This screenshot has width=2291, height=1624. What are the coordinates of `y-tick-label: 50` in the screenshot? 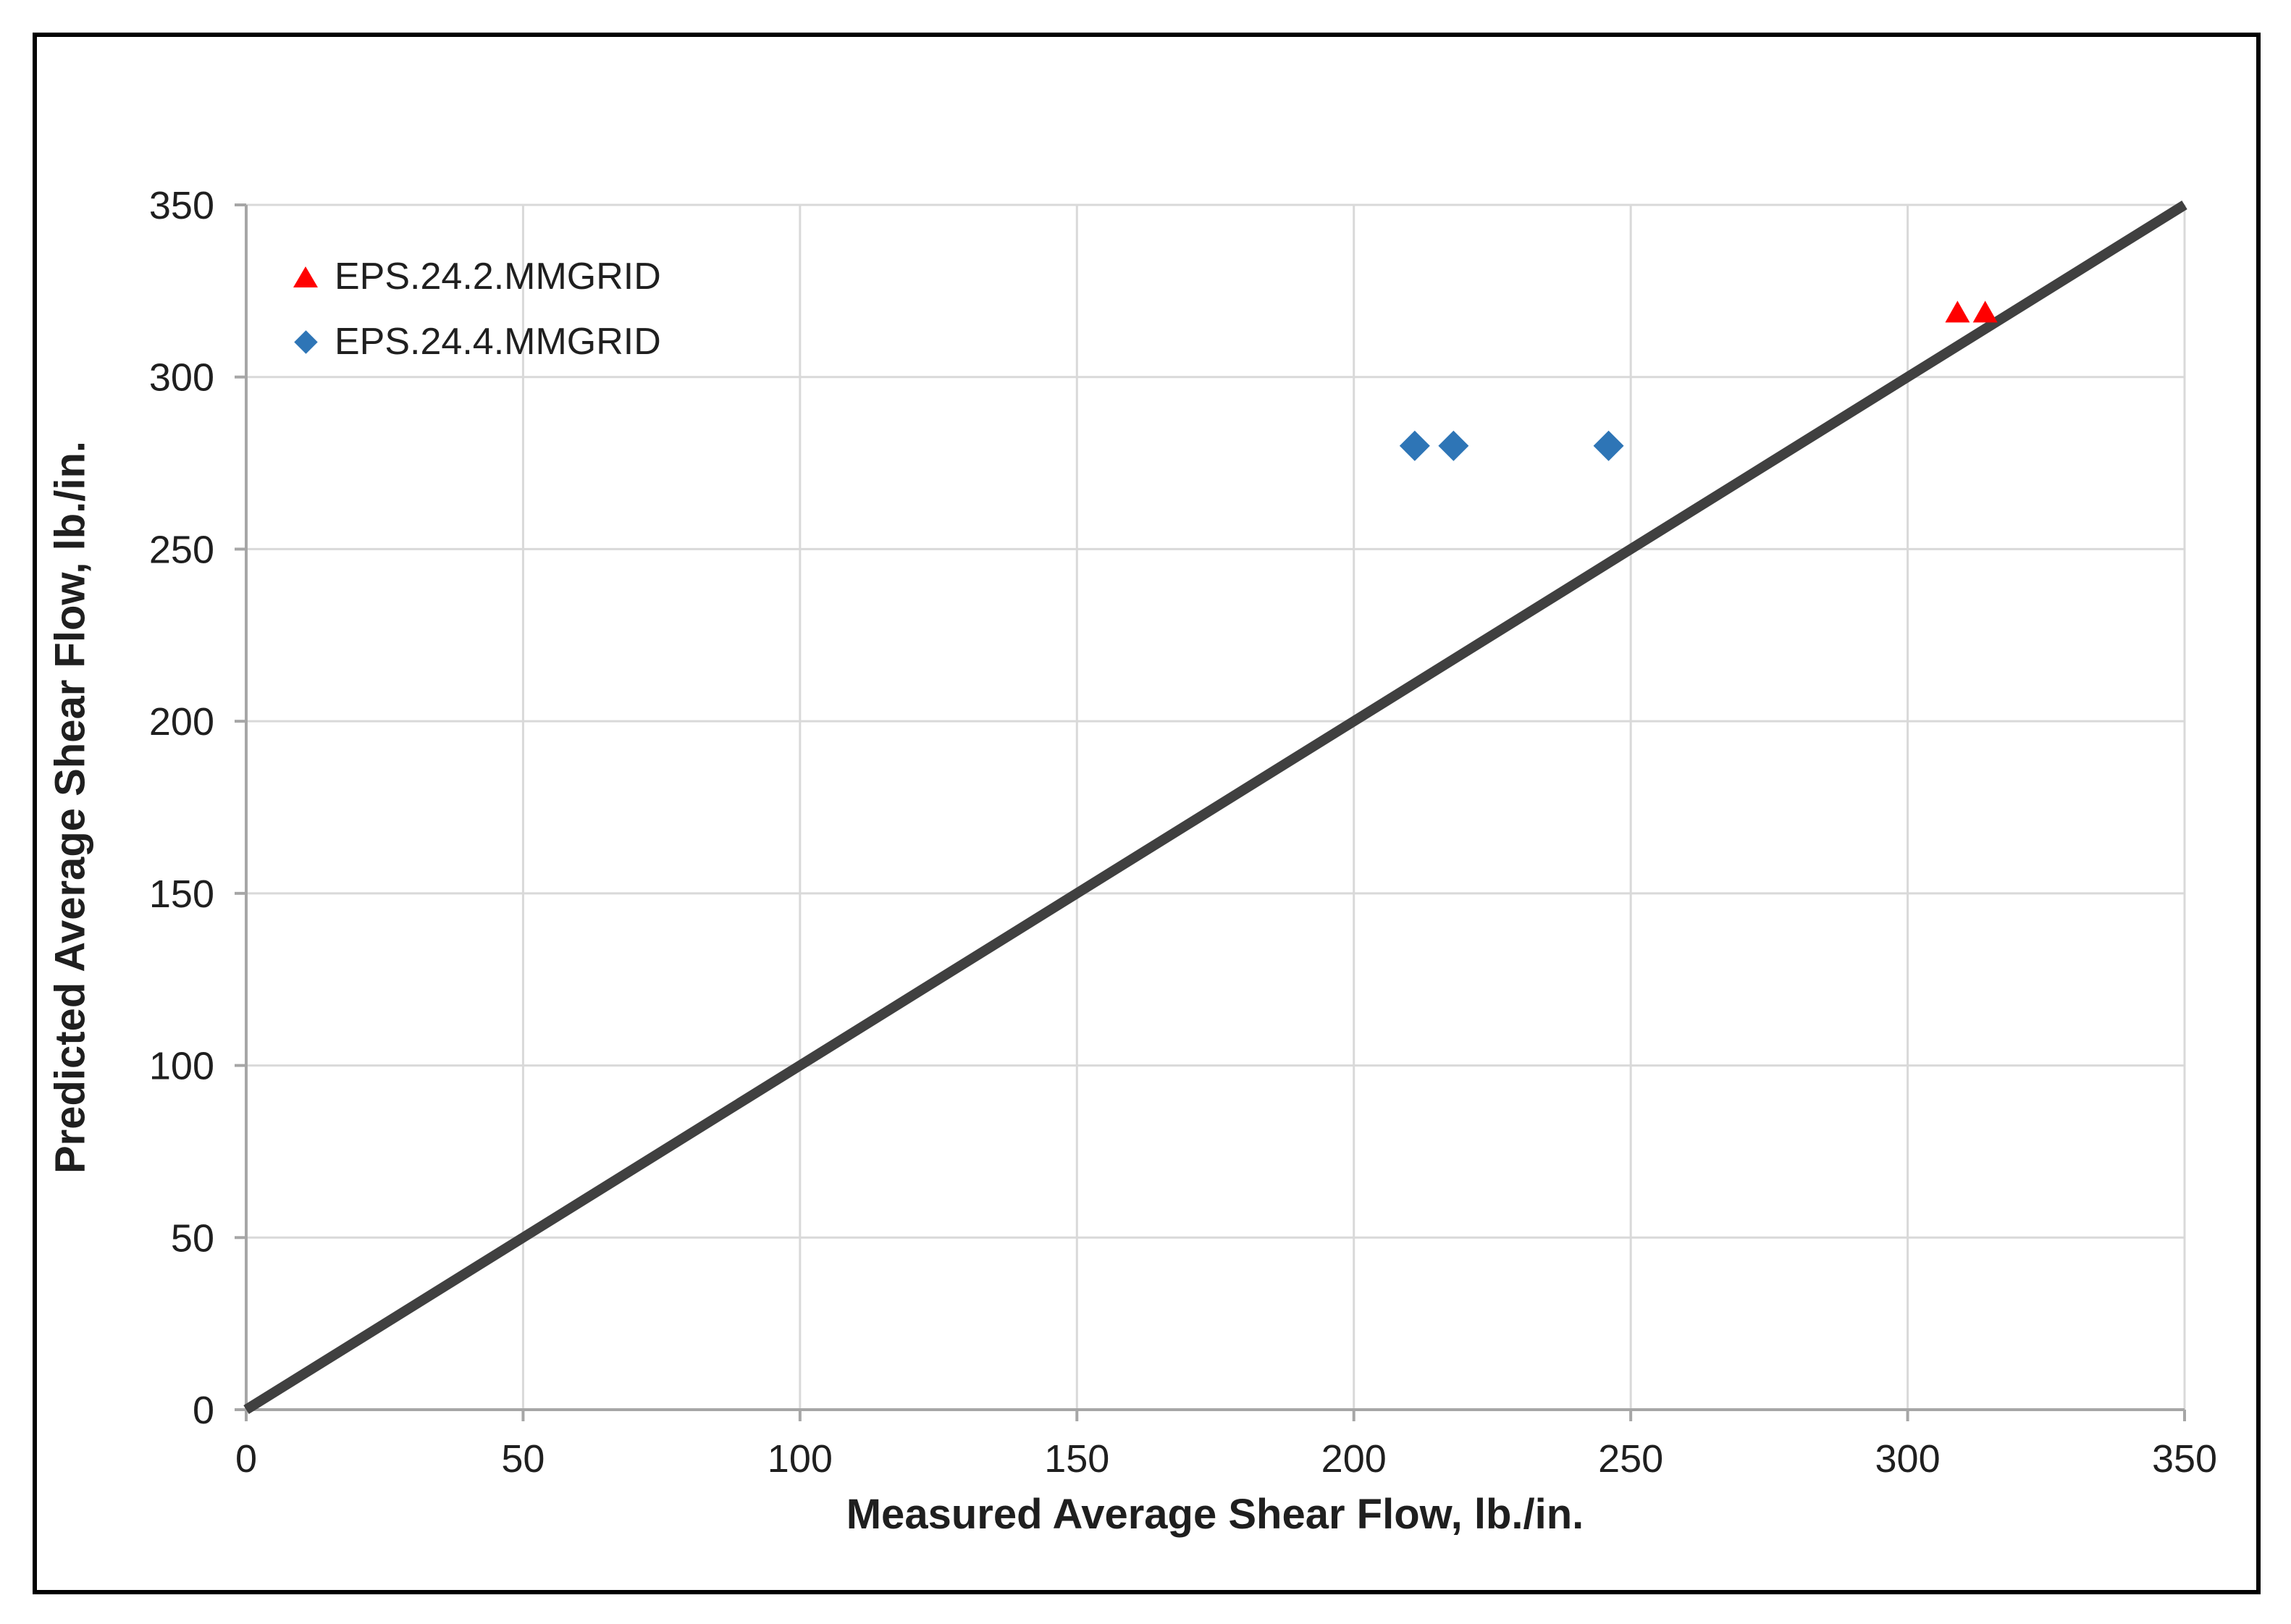 It's located at (192, 1238).